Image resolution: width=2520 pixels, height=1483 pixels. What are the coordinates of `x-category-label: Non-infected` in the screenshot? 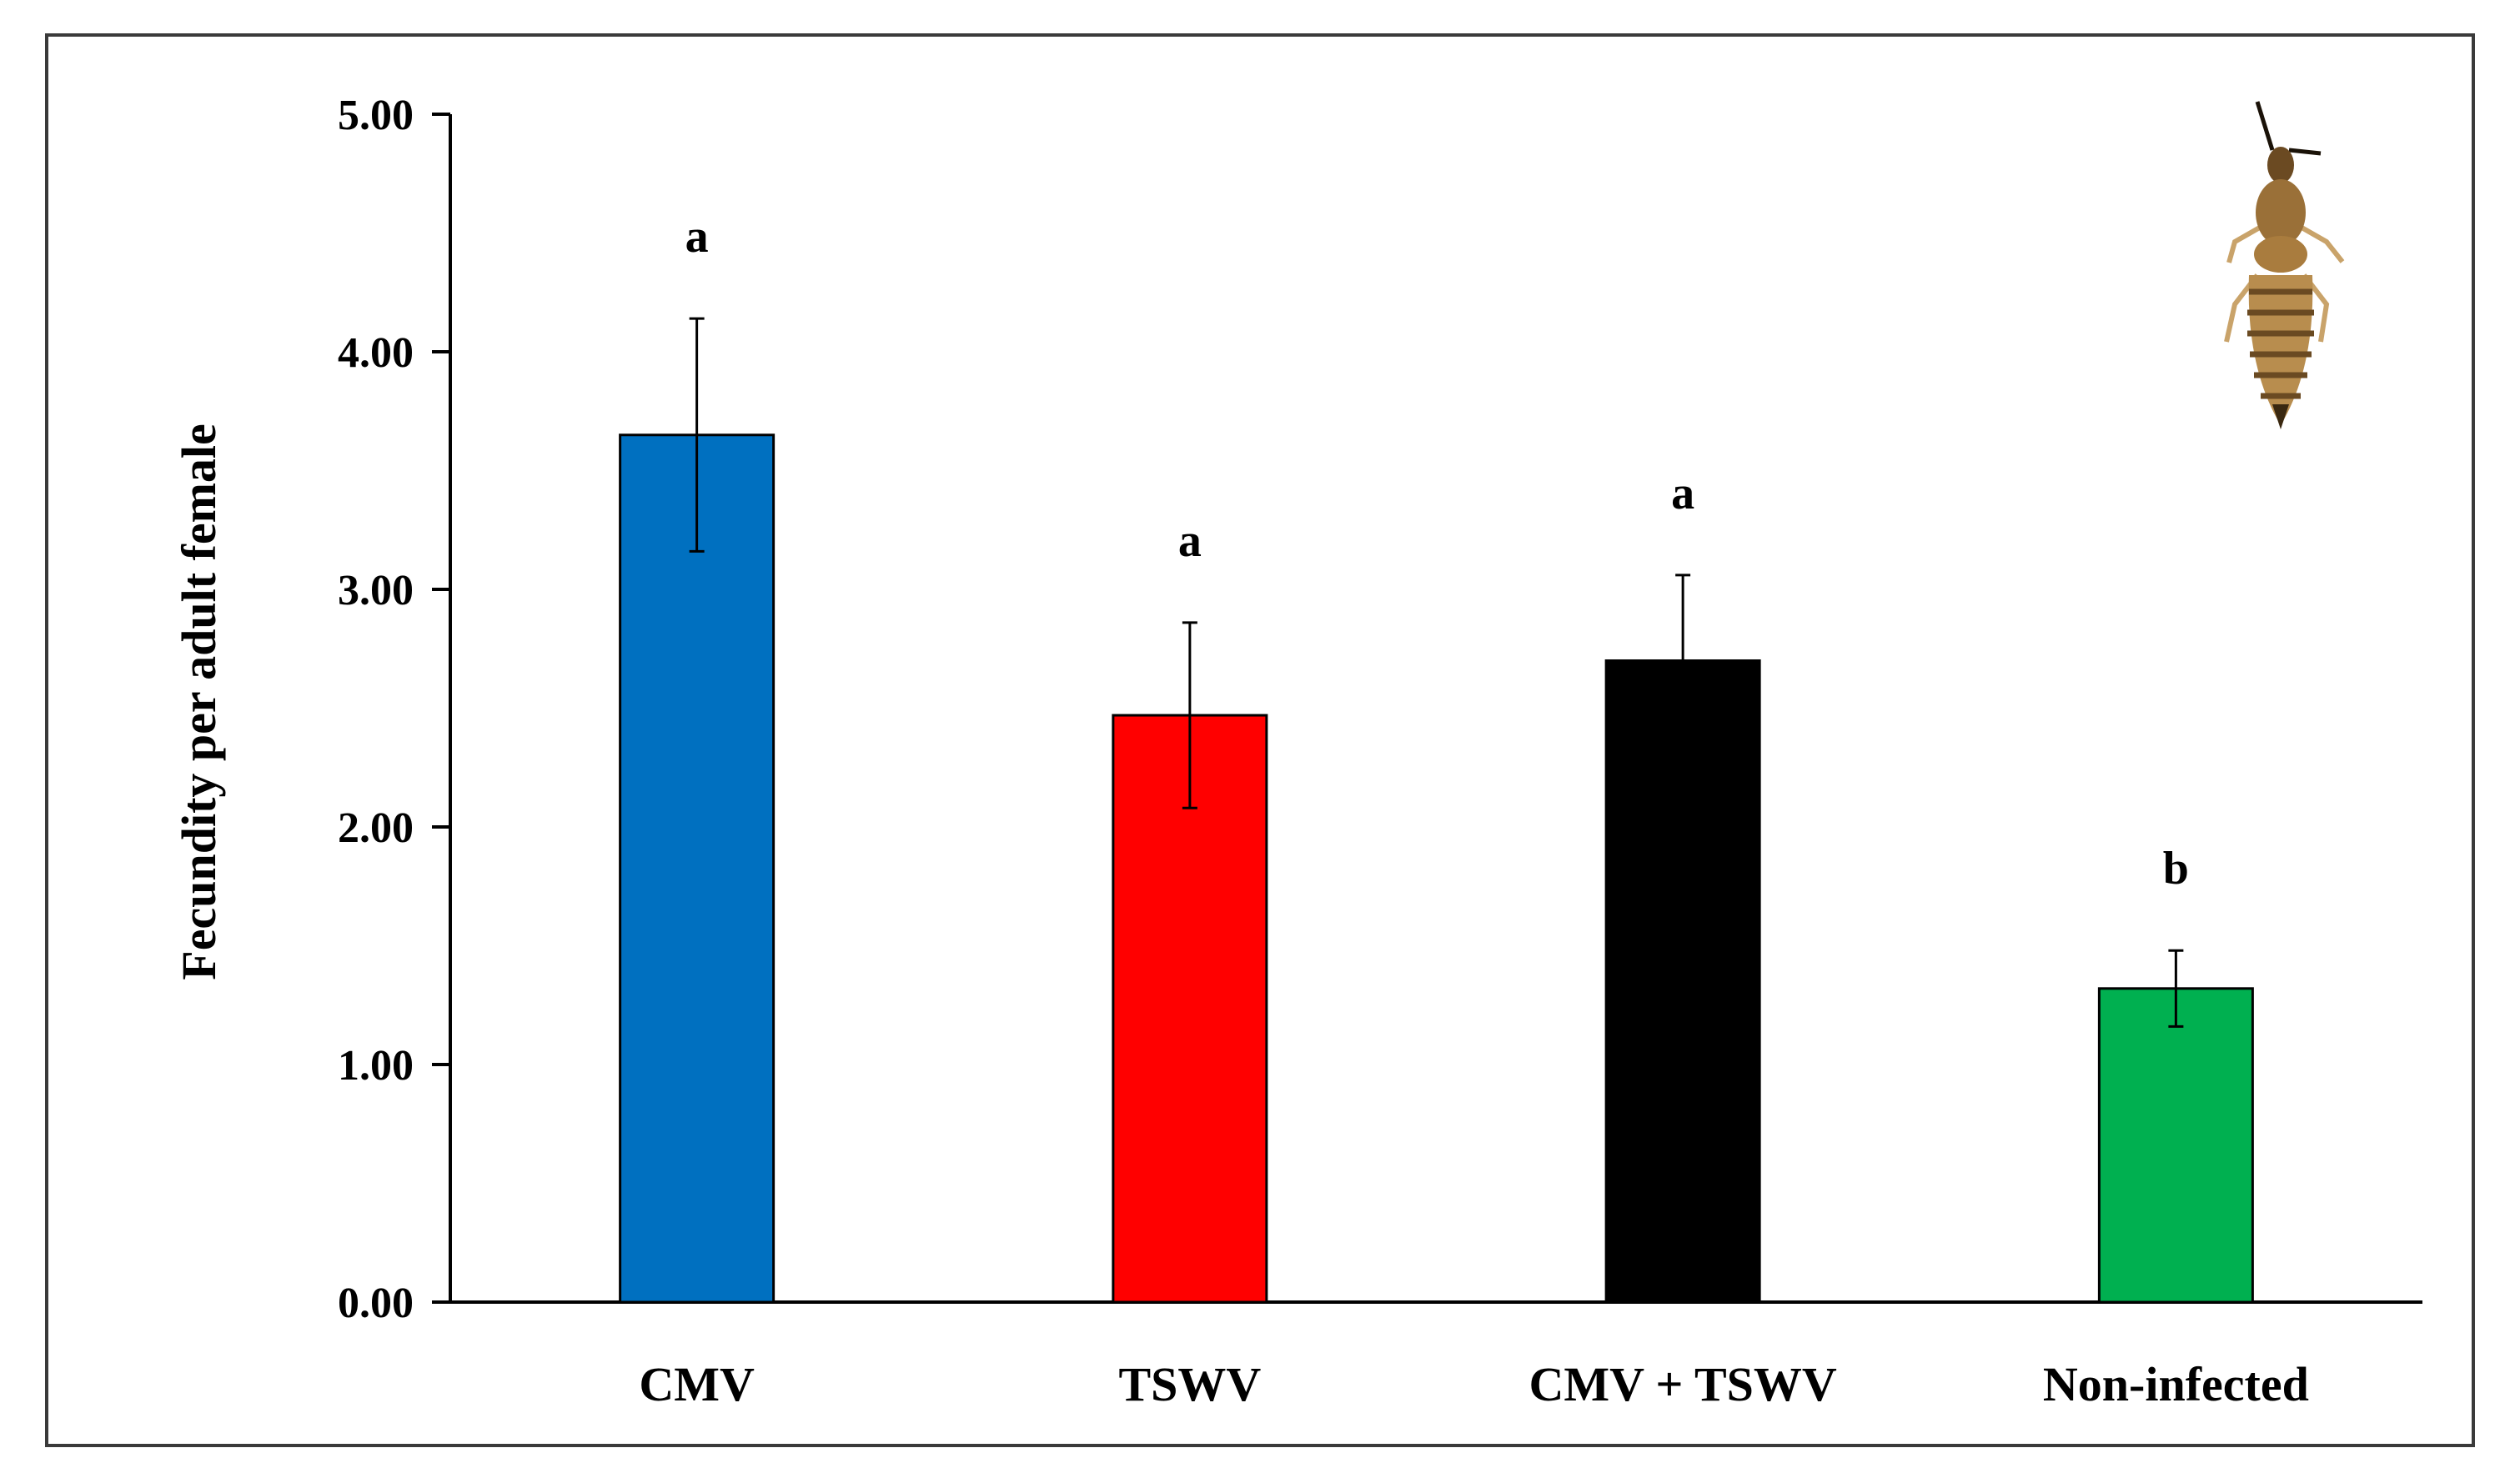 It's located at (2176, 1384).